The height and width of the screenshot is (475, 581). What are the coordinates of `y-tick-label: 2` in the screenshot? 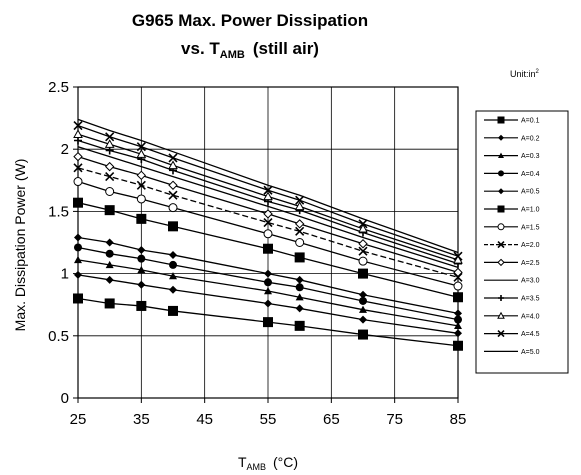 It's located at (65, 149).